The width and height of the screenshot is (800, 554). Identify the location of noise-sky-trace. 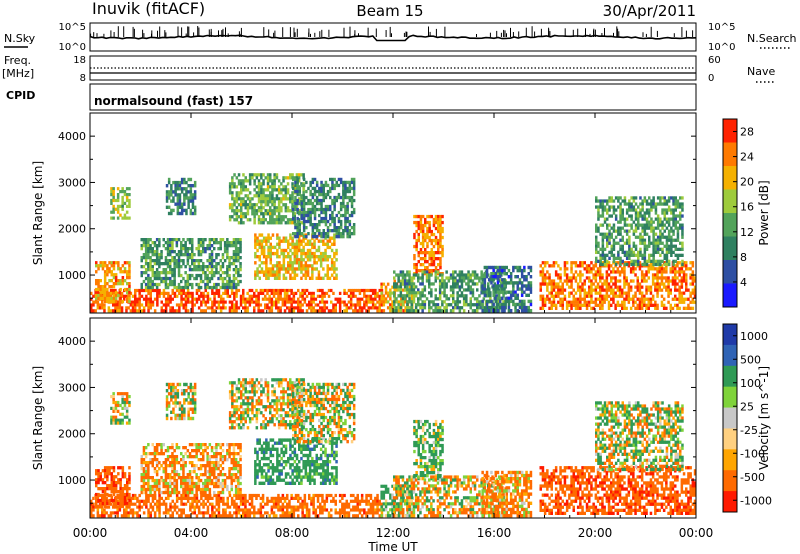
(393, 38).